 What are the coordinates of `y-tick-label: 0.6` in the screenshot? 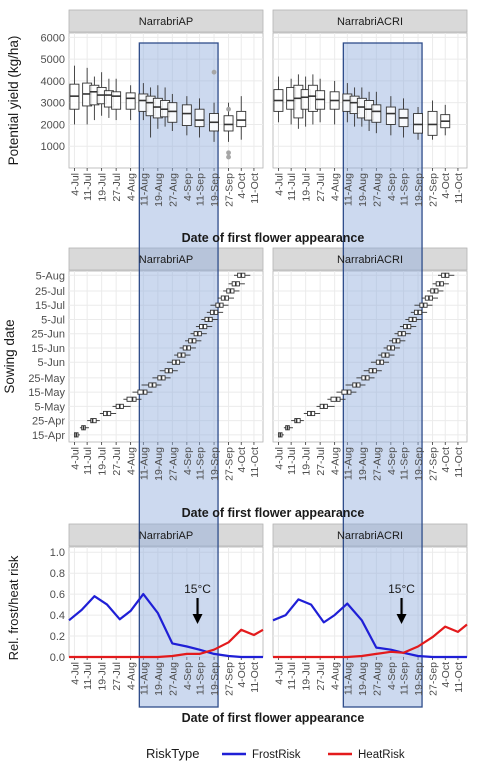 It's located at (57, 595).